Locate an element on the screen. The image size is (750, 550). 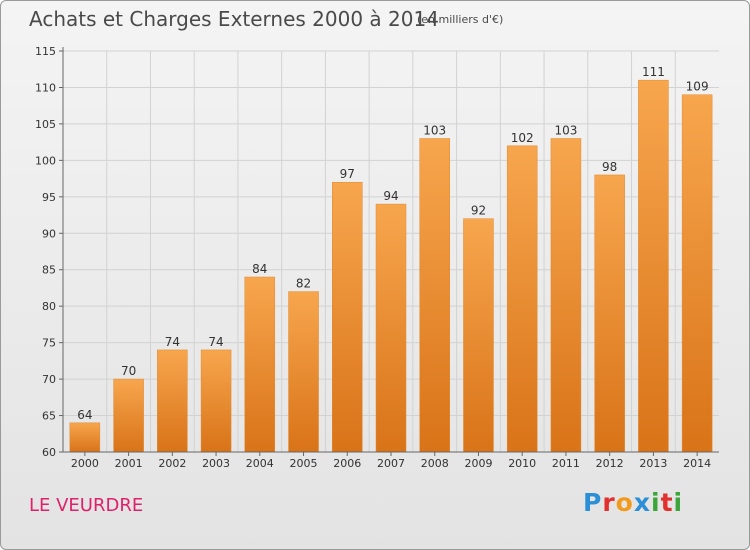
data-label: 98 is located at coordinates (609, 167).